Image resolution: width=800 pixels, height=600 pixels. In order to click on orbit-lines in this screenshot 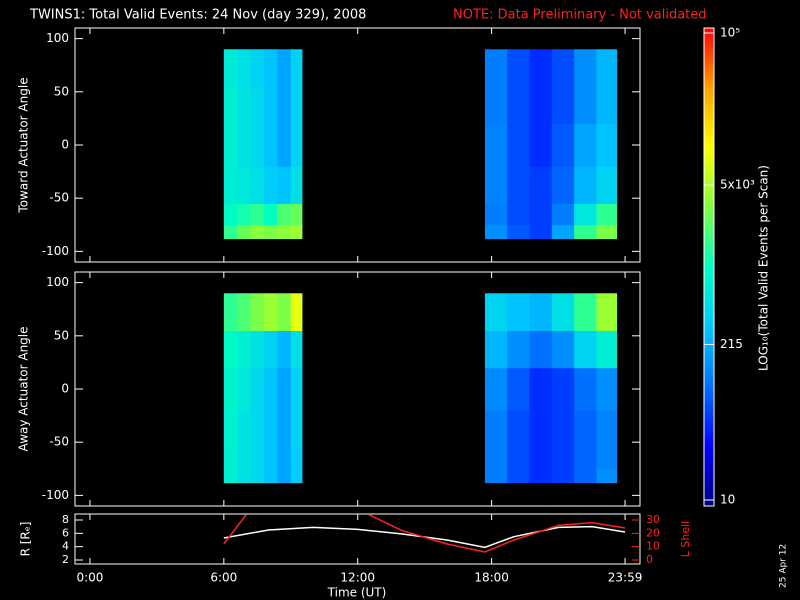, I will do `click(424, 533)`.